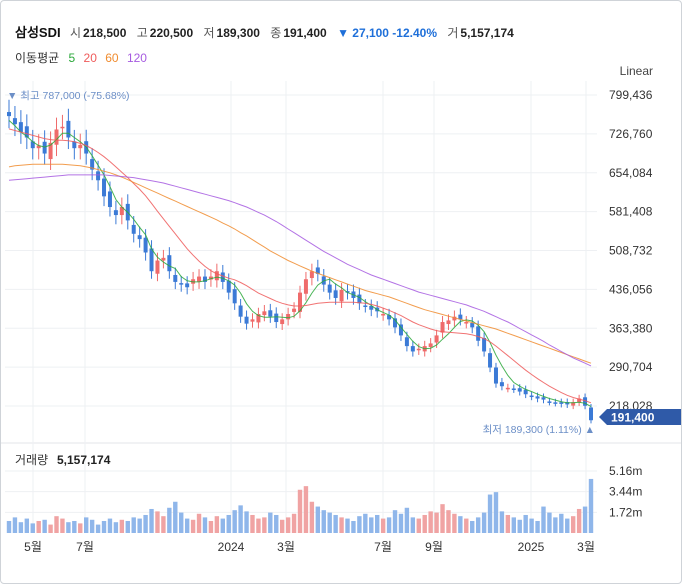 The width and height of the screenshot is (682, 584). What do you see at coordinates (305, 33) in the screenshot?
I see `close-value: 191,400` at bounding box center [305, 33].